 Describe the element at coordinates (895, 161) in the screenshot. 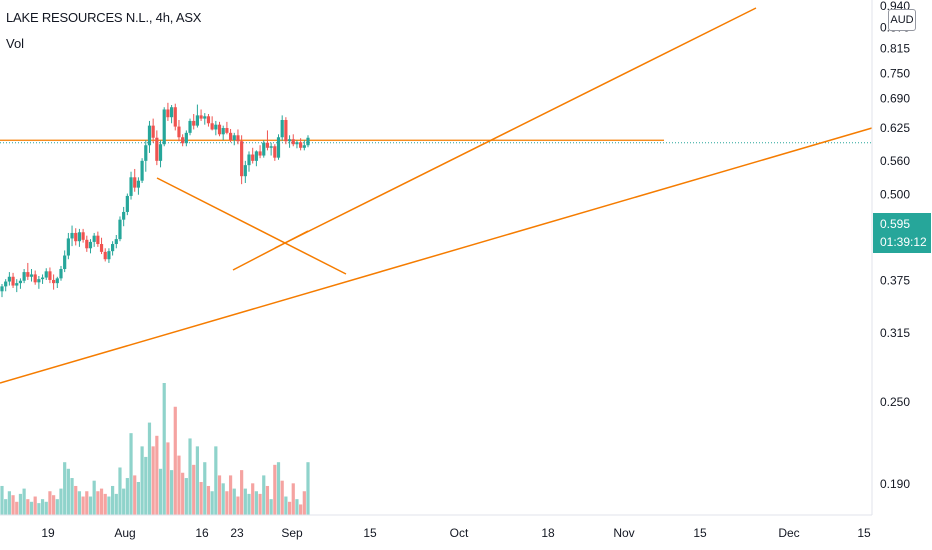

I see `y-tick-label: 0.560` at that location.